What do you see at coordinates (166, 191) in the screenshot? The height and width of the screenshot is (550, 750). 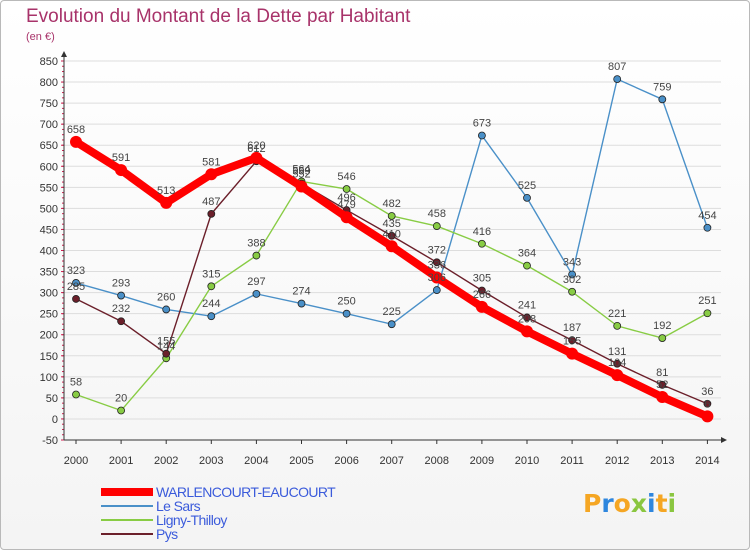 I see `data-label: 513` at bounding box center [166, 191].